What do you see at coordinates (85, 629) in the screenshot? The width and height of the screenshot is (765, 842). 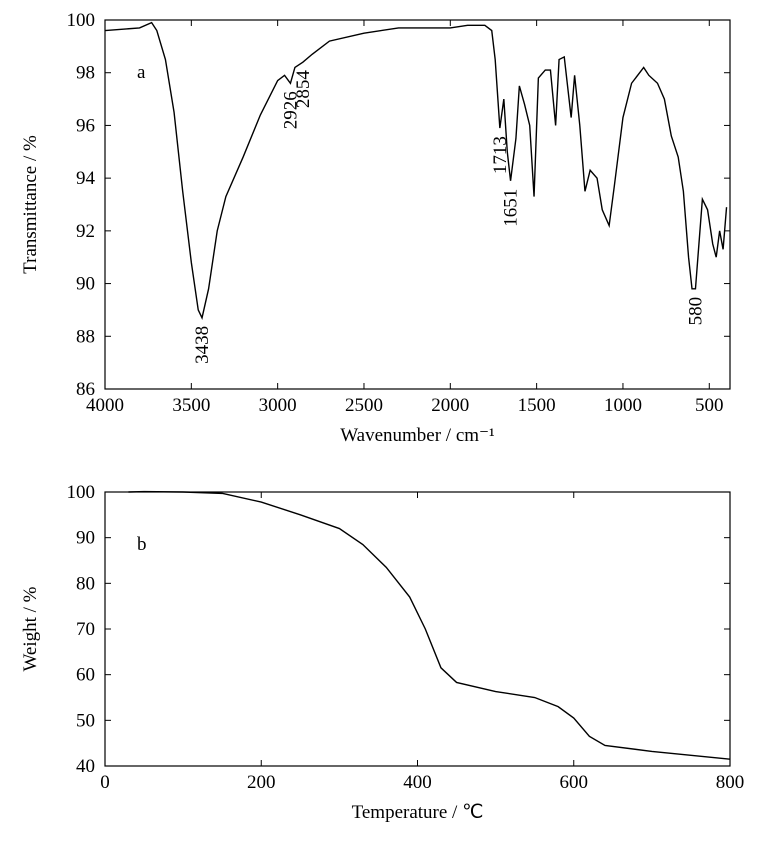 I see `y-tick-label: 70` at bounding box center [85, 629].